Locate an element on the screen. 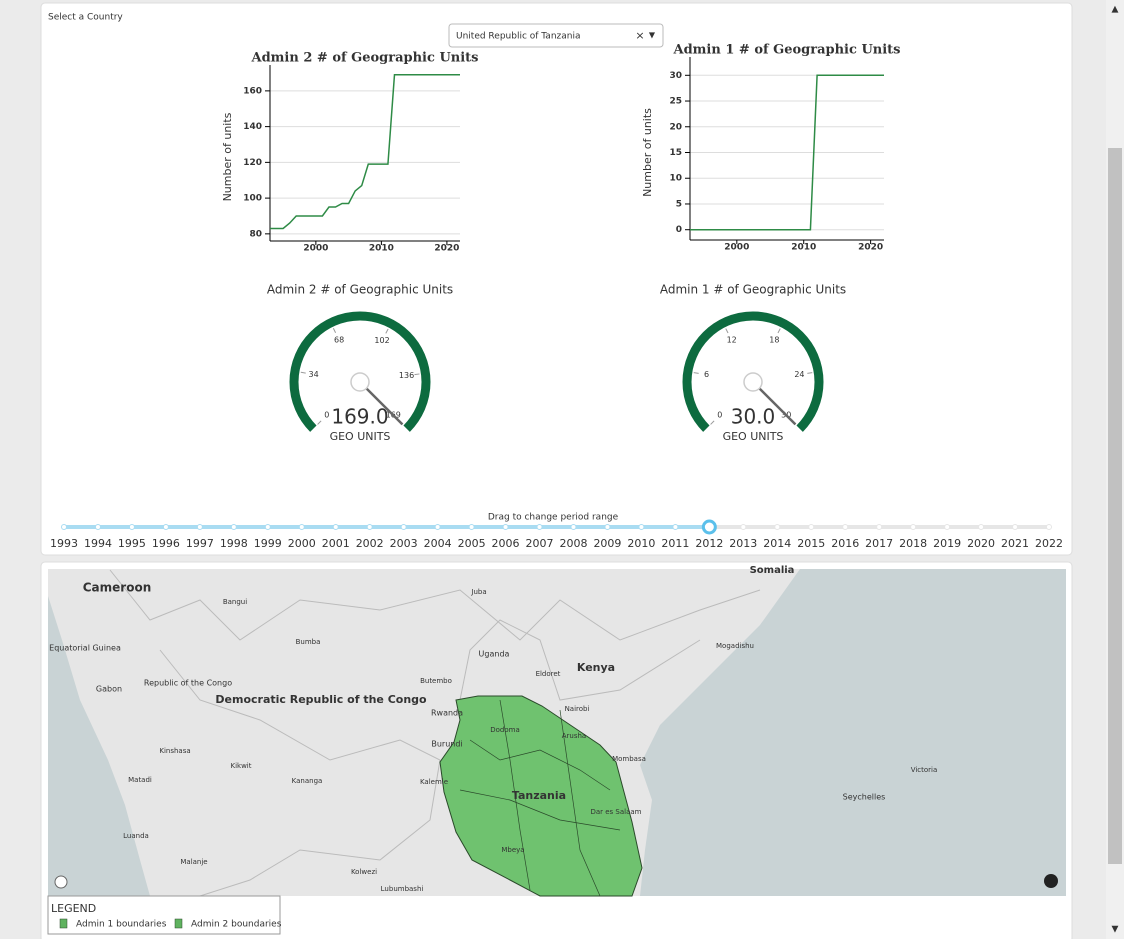 This screenshot has height=939, width=1124. slider-year: 2014 is located at coordinates (777, 543).